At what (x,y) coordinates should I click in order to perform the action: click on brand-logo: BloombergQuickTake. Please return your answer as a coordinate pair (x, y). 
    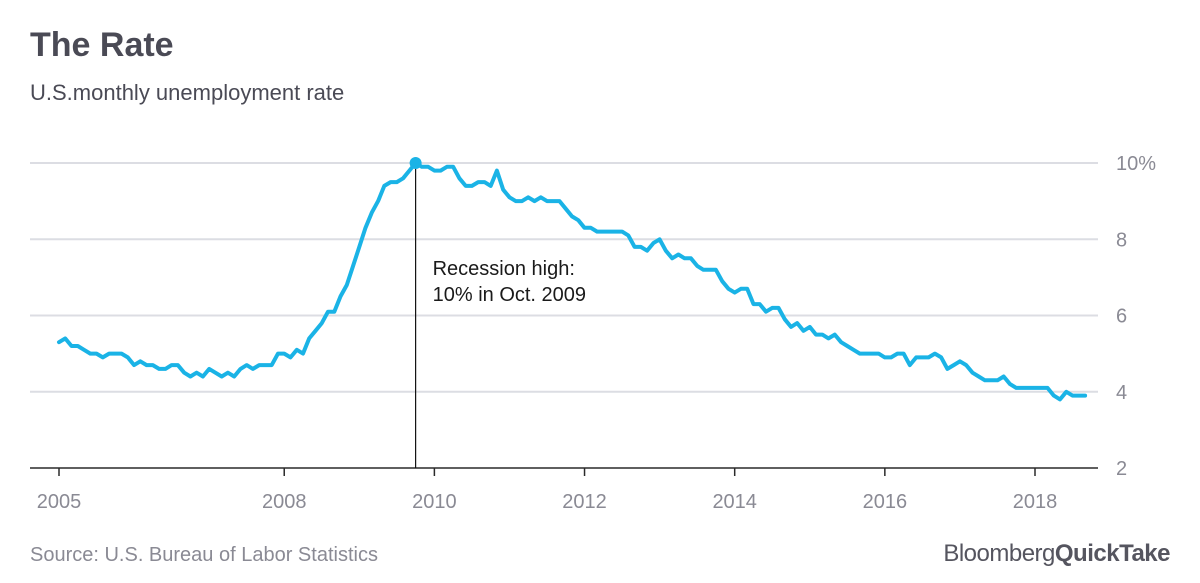
    Looking at the image, I should click on (1056, 554).